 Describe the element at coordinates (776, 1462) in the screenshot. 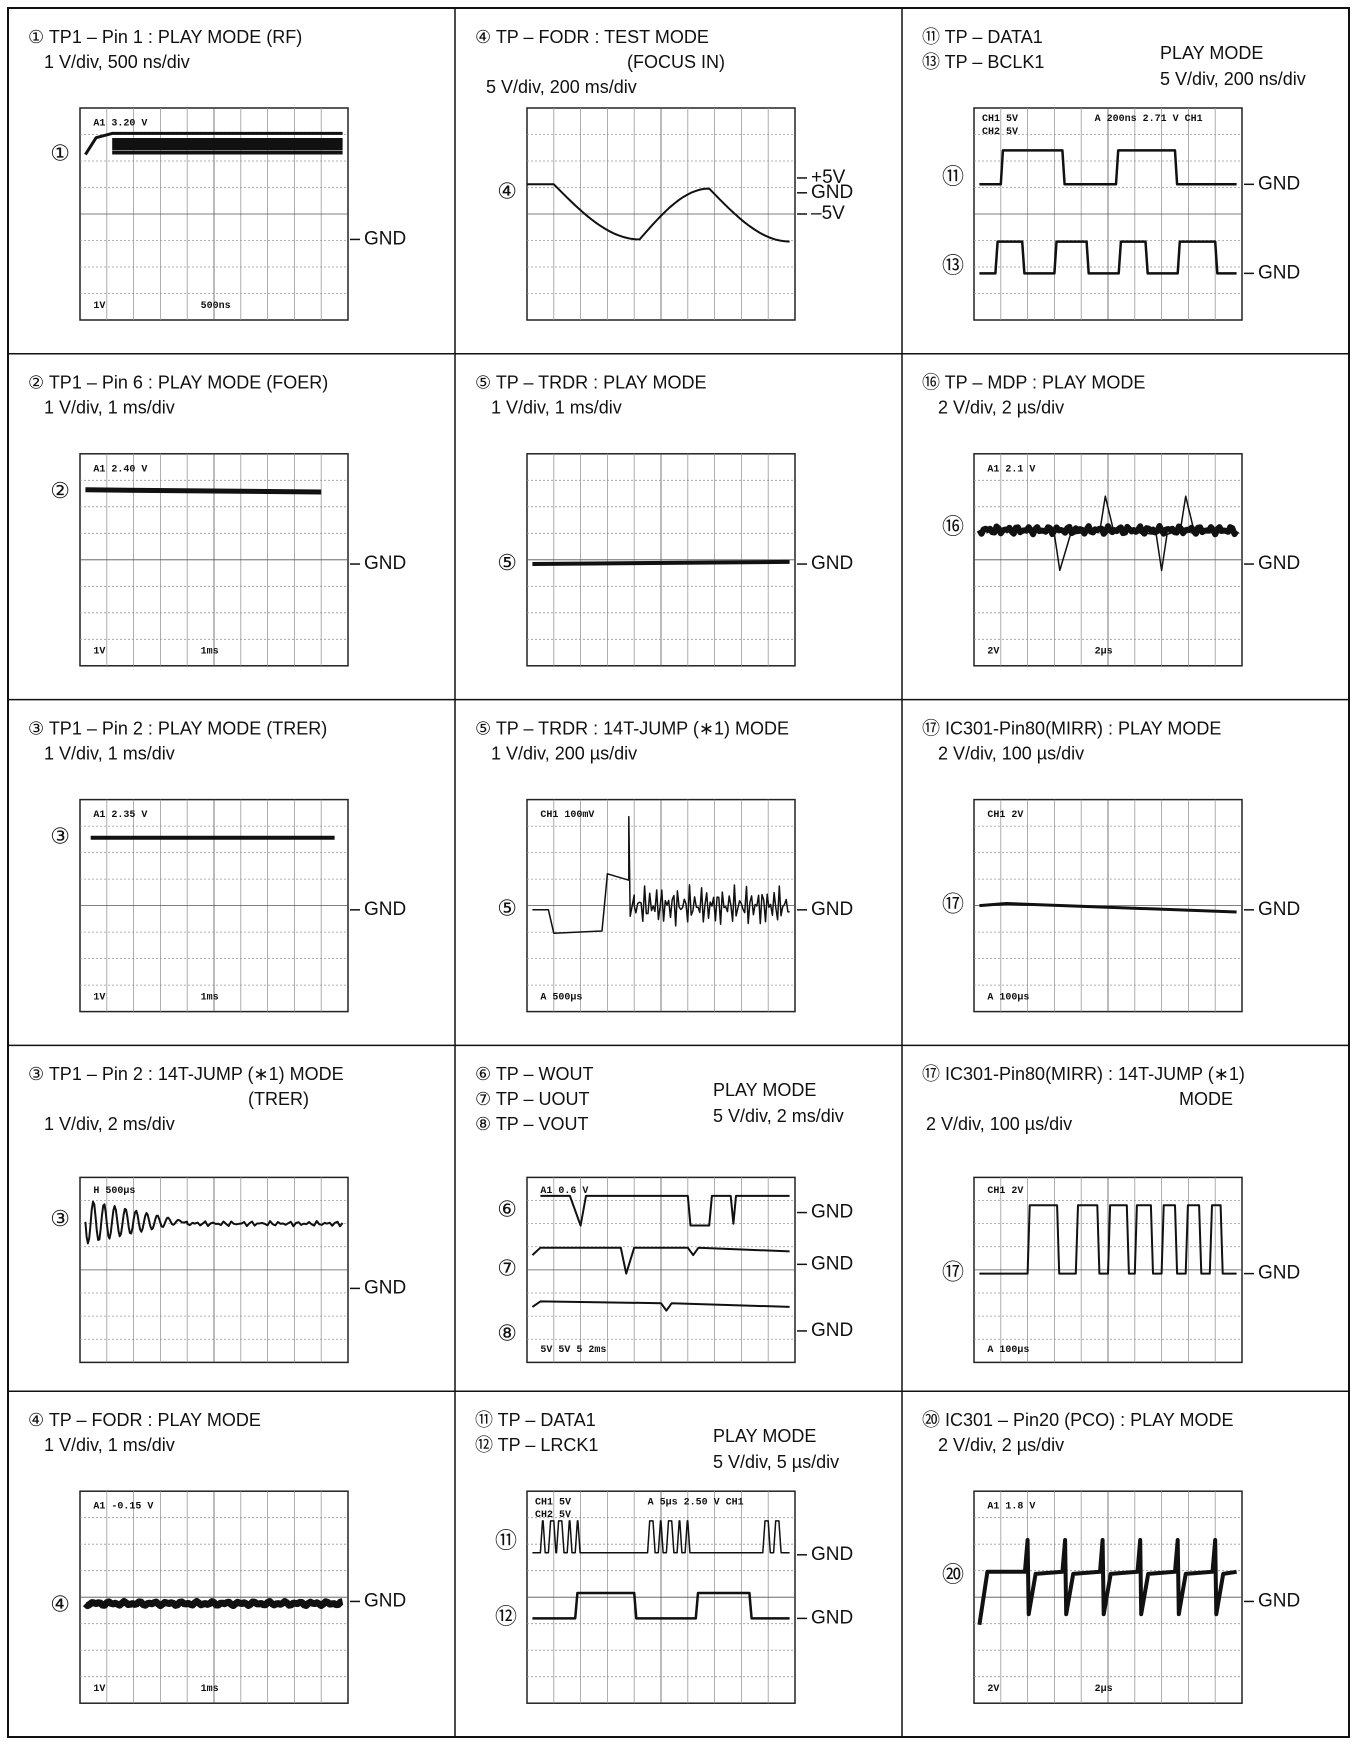

I see `panel-aside: 5 V/div, 5 µs/div` at that location.